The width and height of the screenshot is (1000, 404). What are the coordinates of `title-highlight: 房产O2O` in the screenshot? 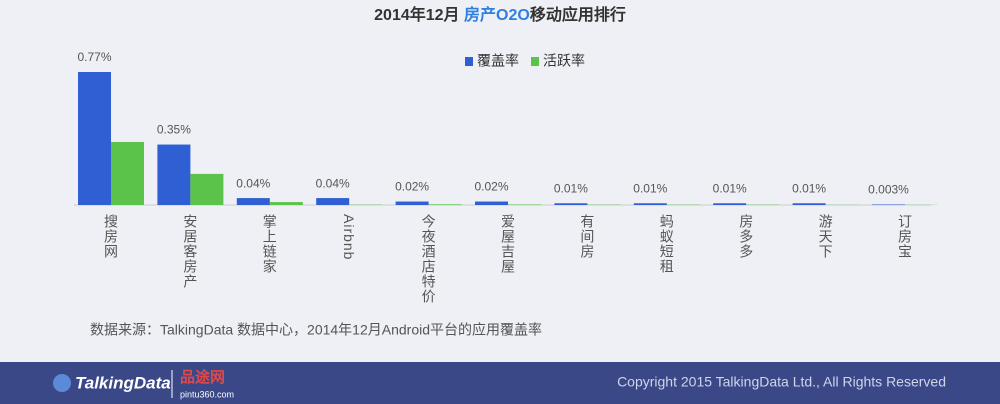 It's located at (497, 14).